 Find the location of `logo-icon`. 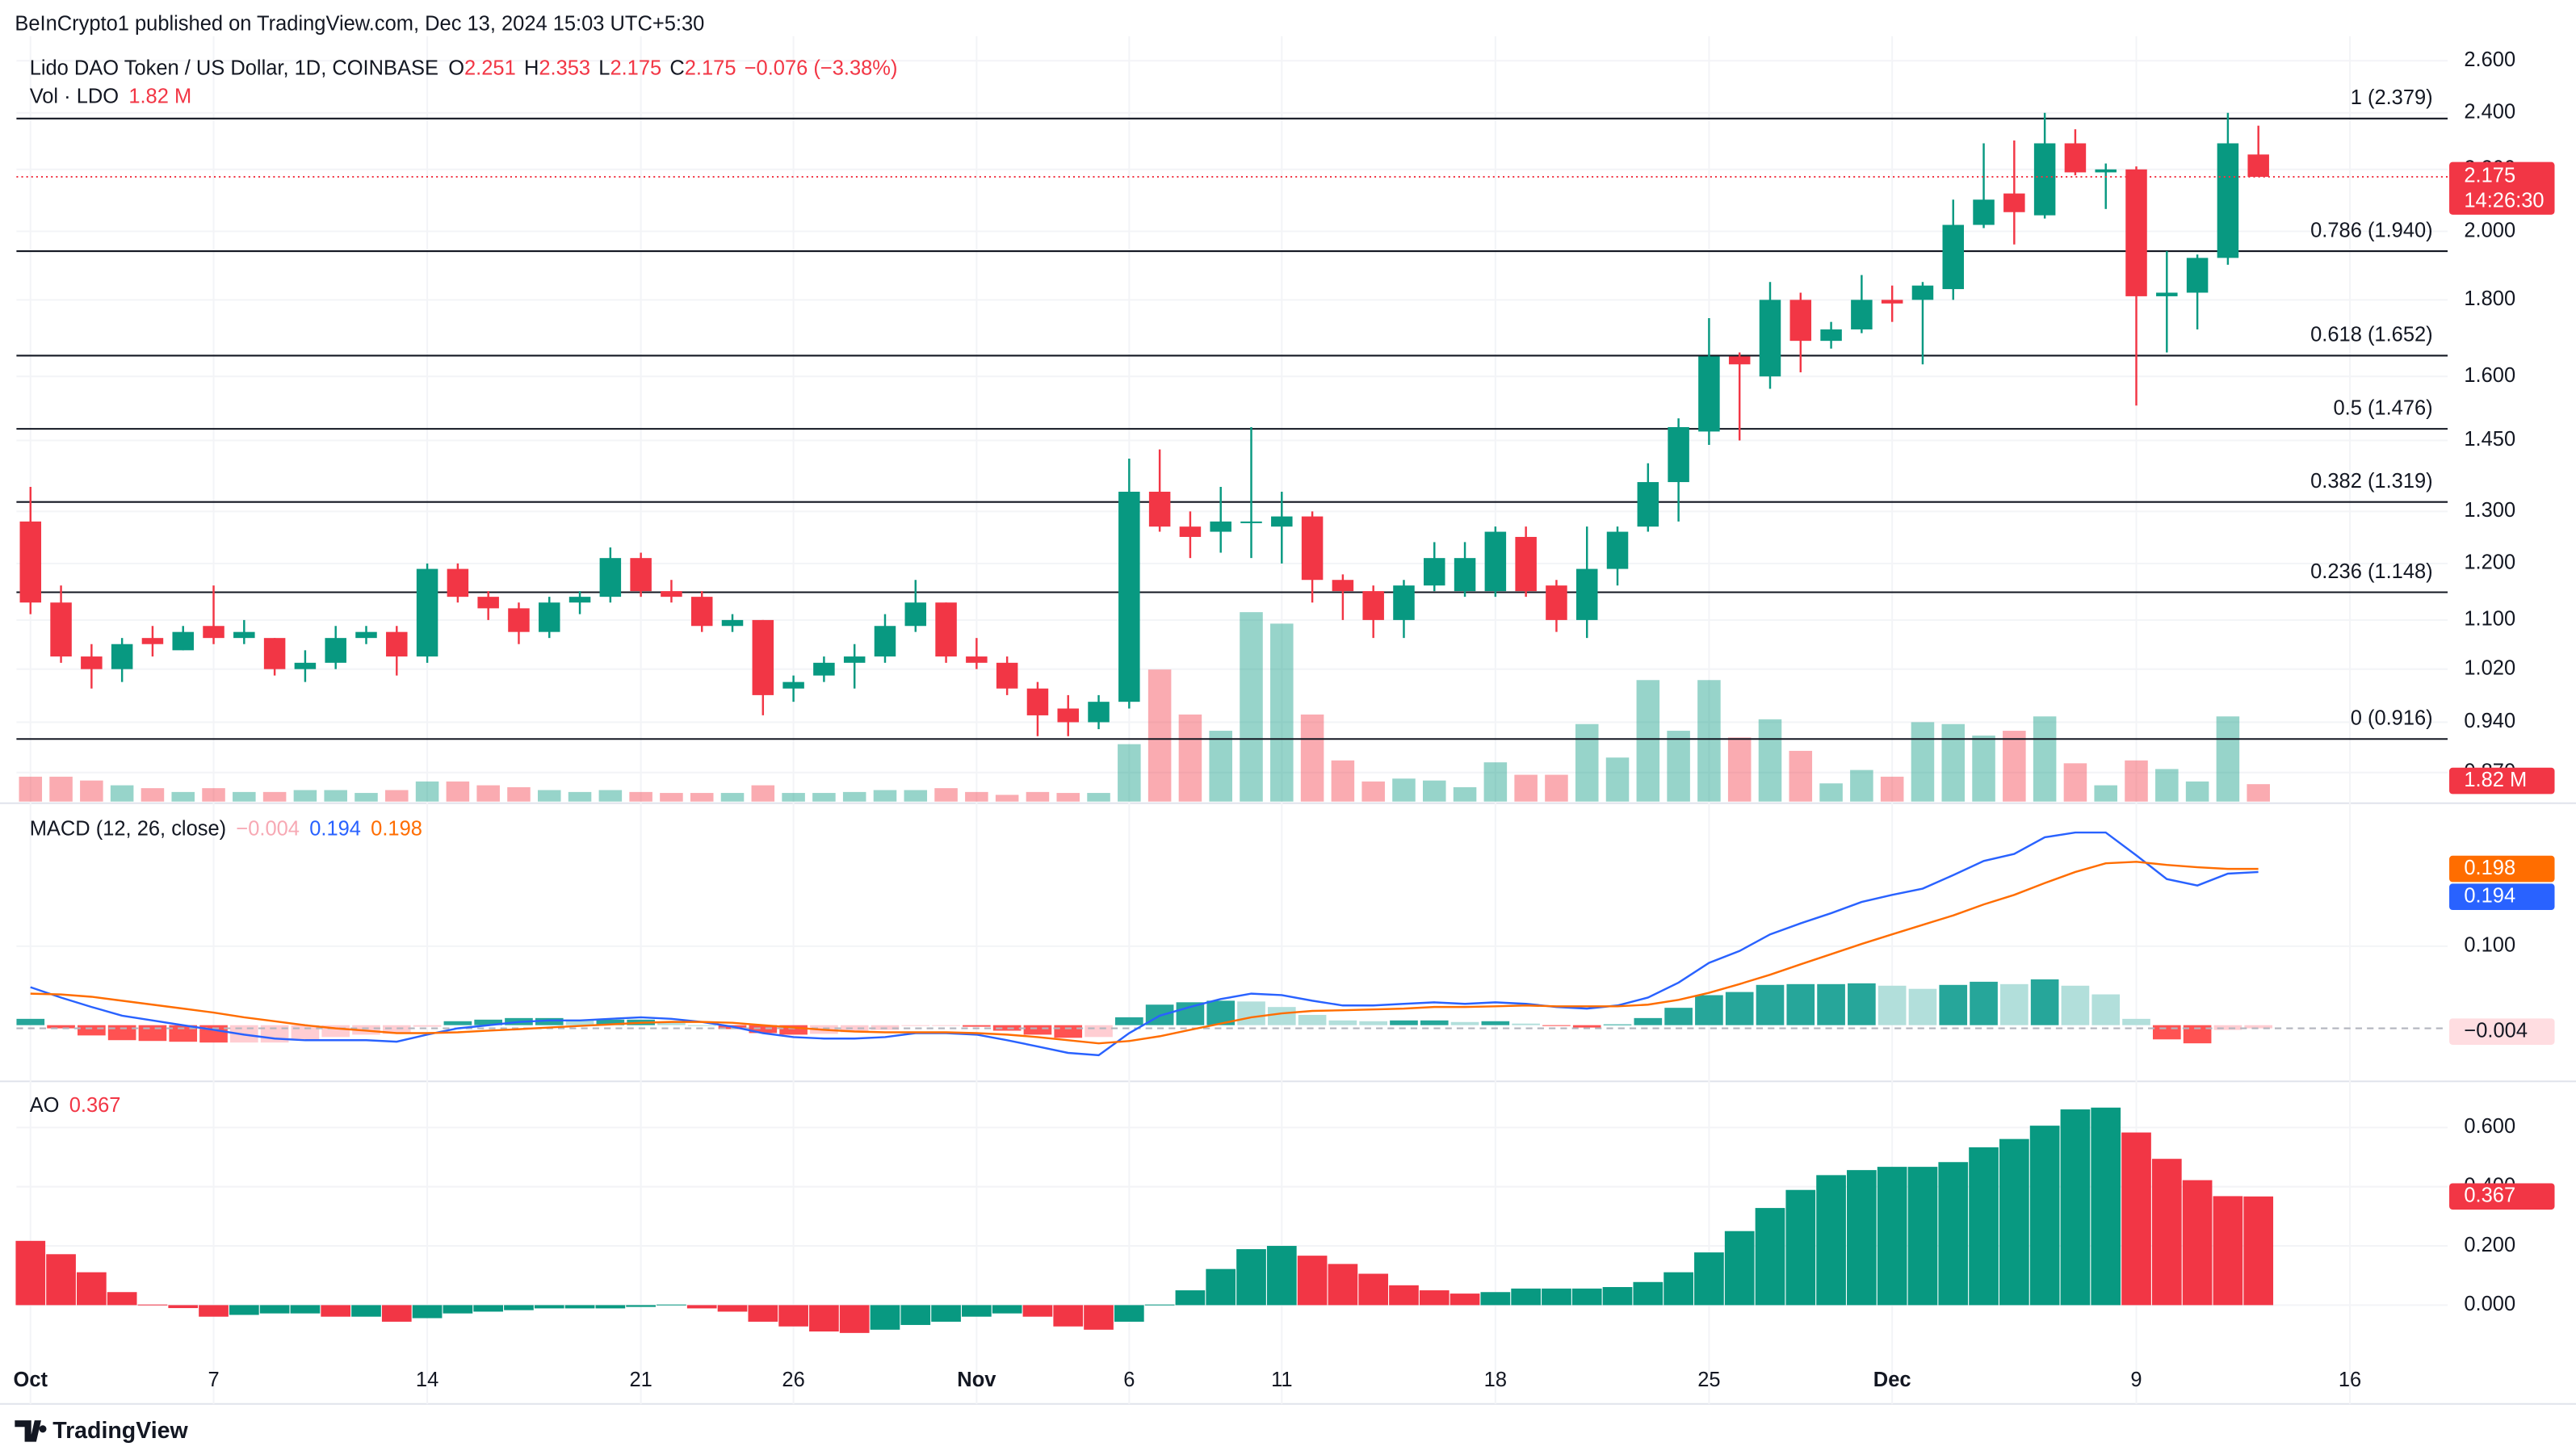

logo-icon is located at coordinates (31, 1431).